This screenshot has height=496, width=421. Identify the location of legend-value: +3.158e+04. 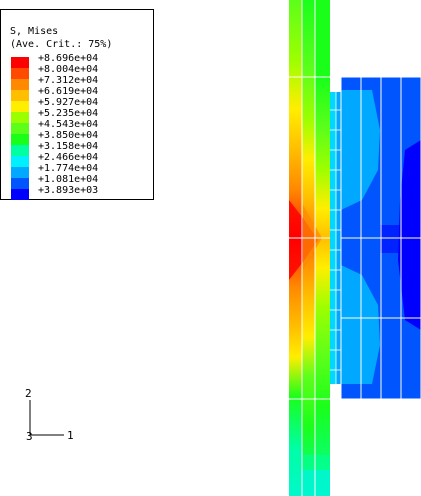
(68, 146).